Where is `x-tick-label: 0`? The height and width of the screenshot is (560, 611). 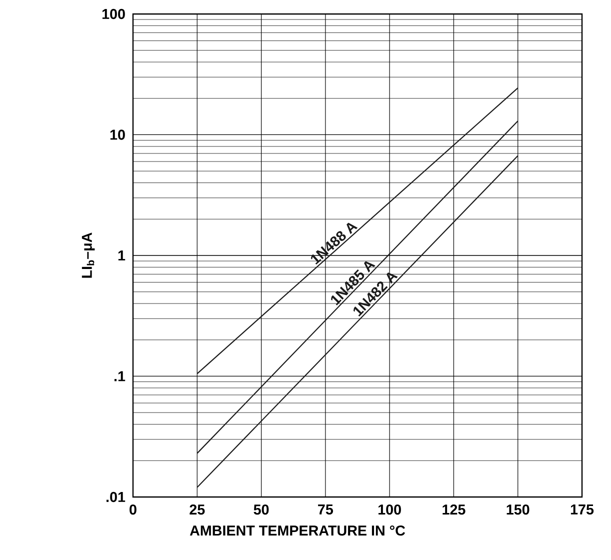 x-tick-label: 0 is located at coordinates (133, 509).